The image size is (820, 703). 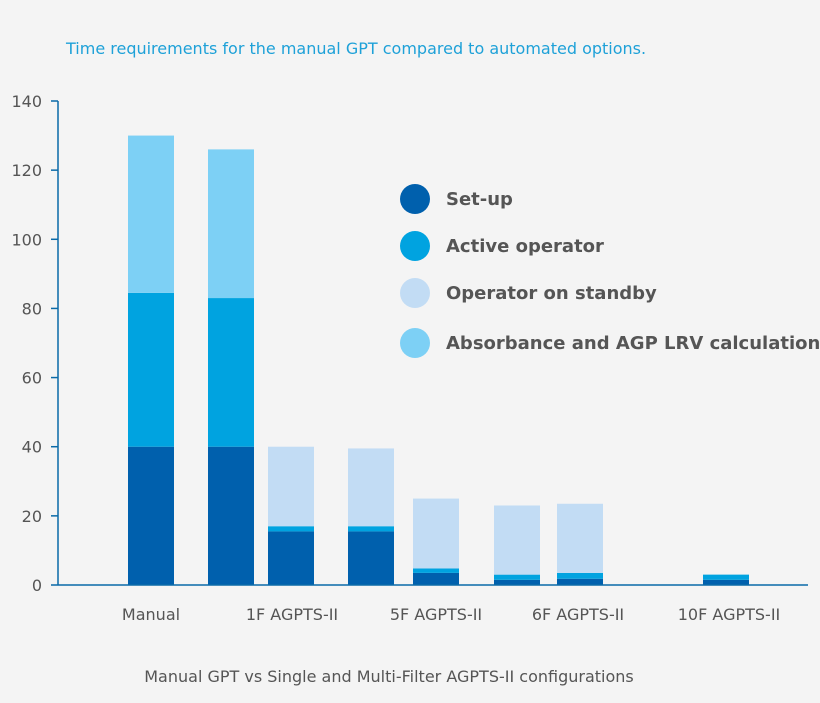 I want to click on legend-item-active: Active operator, so click(x=502, y=246).